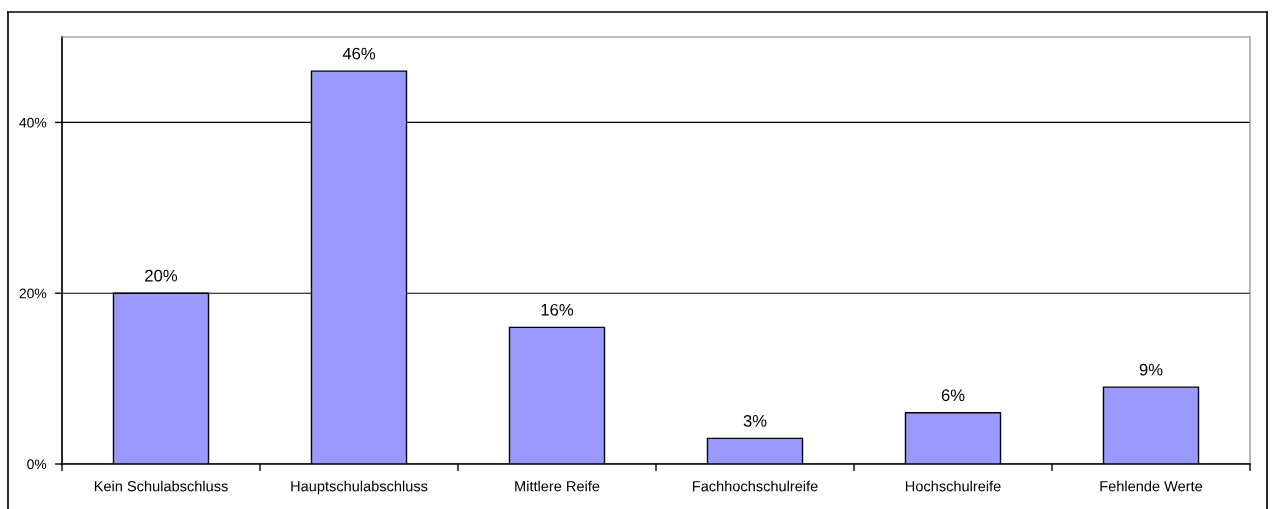 The width and height of the screenshot is (1275, 509). What do you see at coordinates (557, 309) in the screenshot?
I see `data-label: 16%` at bounding box center [557, 309].